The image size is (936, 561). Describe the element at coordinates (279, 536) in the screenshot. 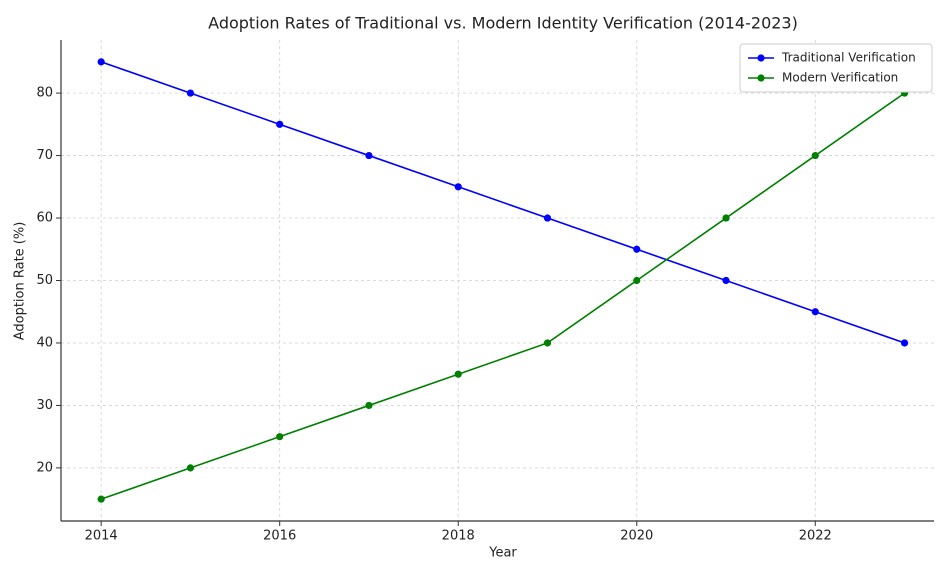

I see `x-tick-label: 2016` at that location.